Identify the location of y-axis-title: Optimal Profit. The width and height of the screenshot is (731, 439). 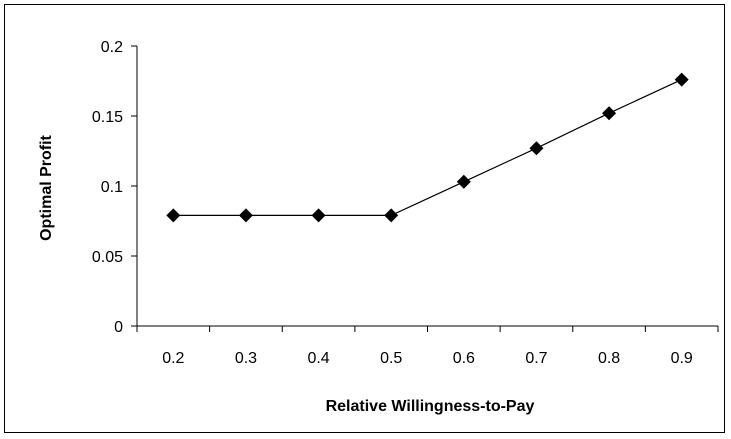
(46, 187).